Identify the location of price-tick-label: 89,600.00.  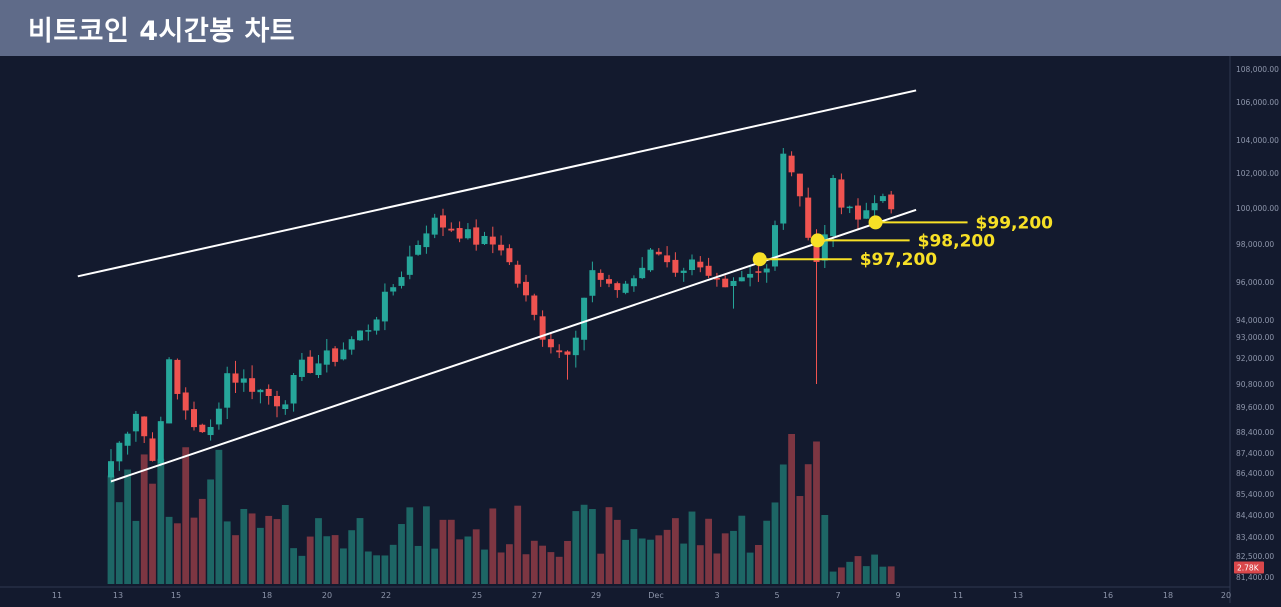
(1255, 407).